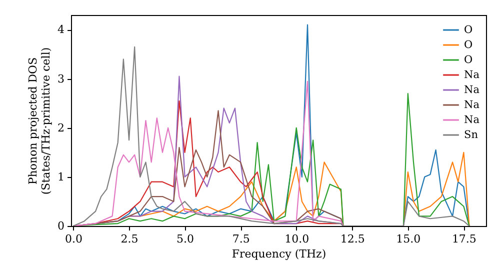 This screenshot has height=280, width=500. What do you see at coordinates (61, 226) in the screenshot?
I see `y-tick-label: 0` at bounding box center [61, 226].